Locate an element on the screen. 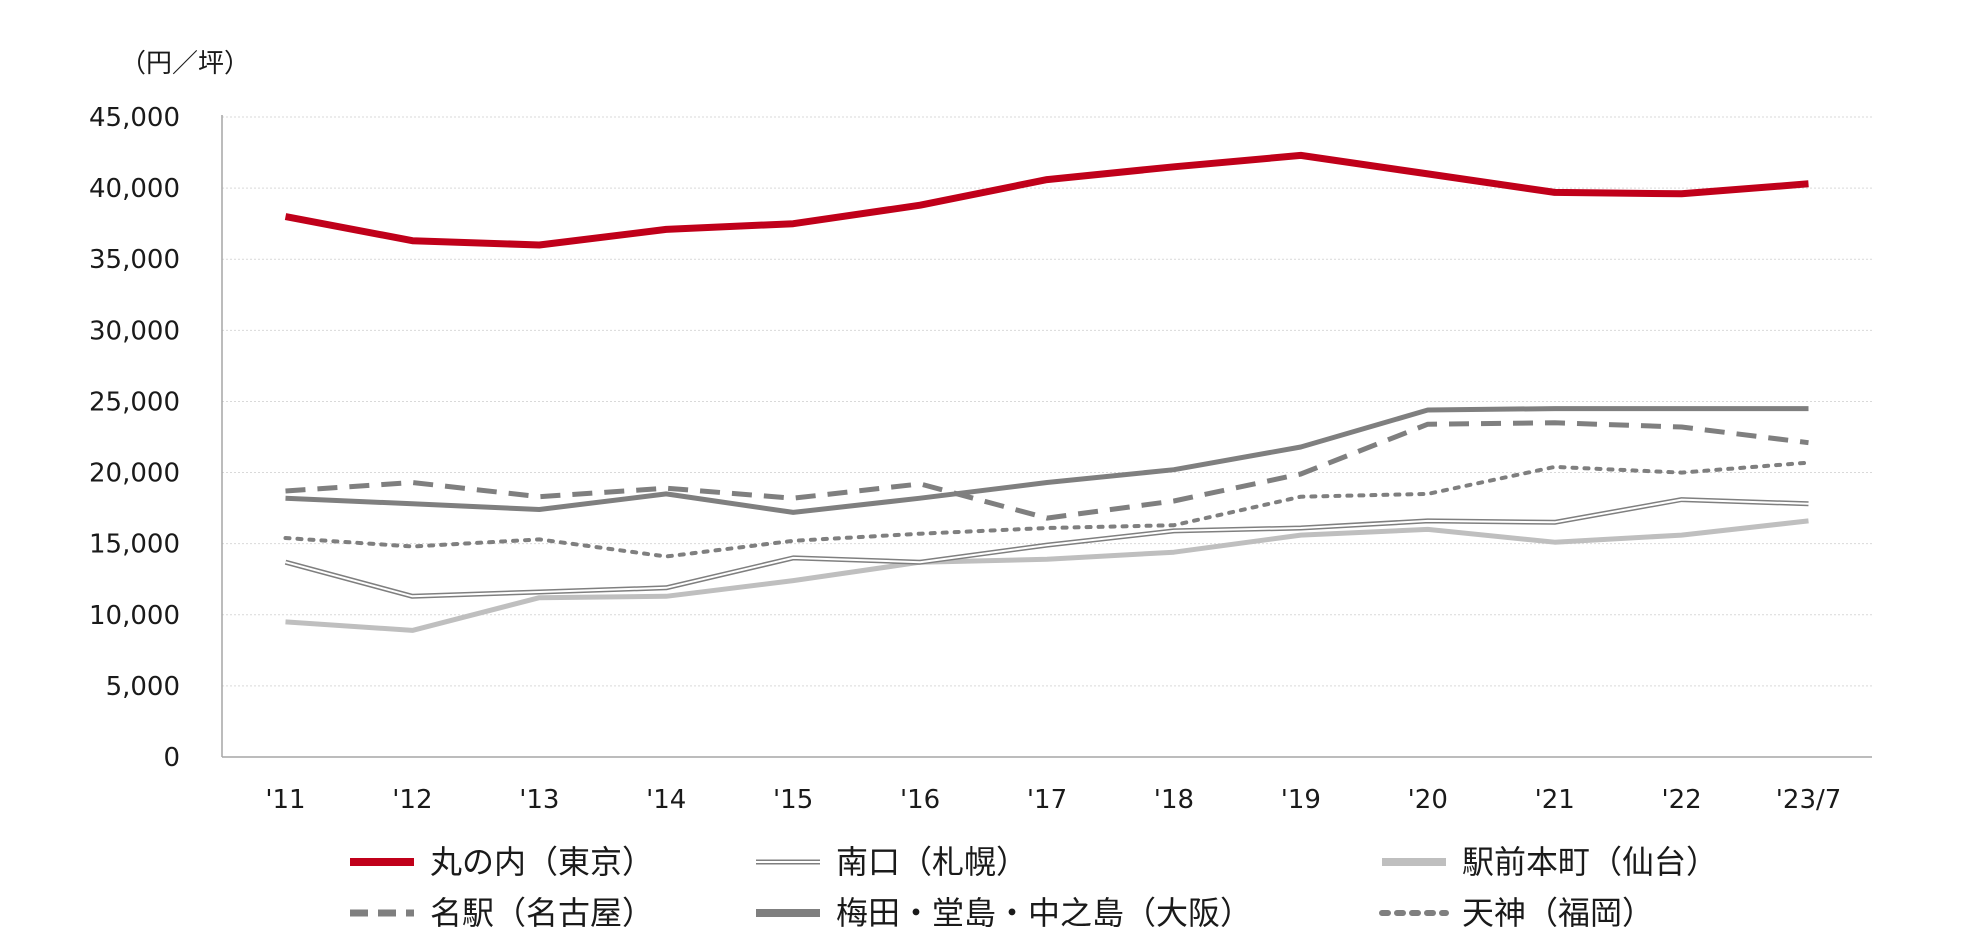 This screenshot has height=950, width=1967. y-unit-label: （円／坪） is located at coordinates (185, 64).